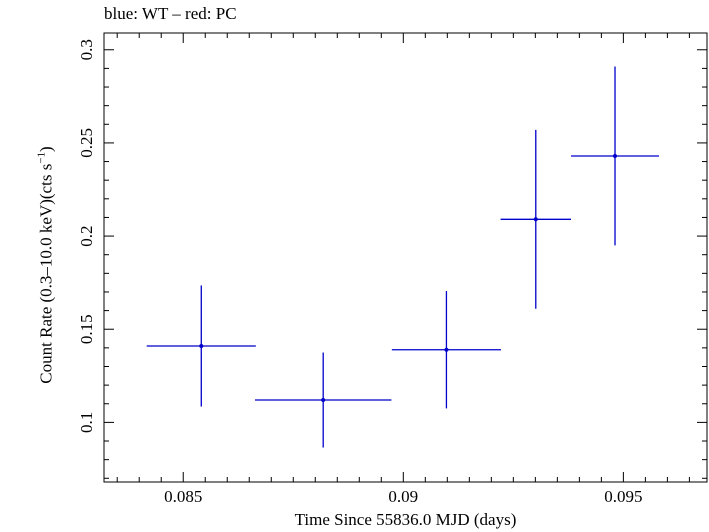 Image resolution: width=709 pixels, height=532 pixels. I want to click on y-tick-label: 0.25, so click(86, 143).